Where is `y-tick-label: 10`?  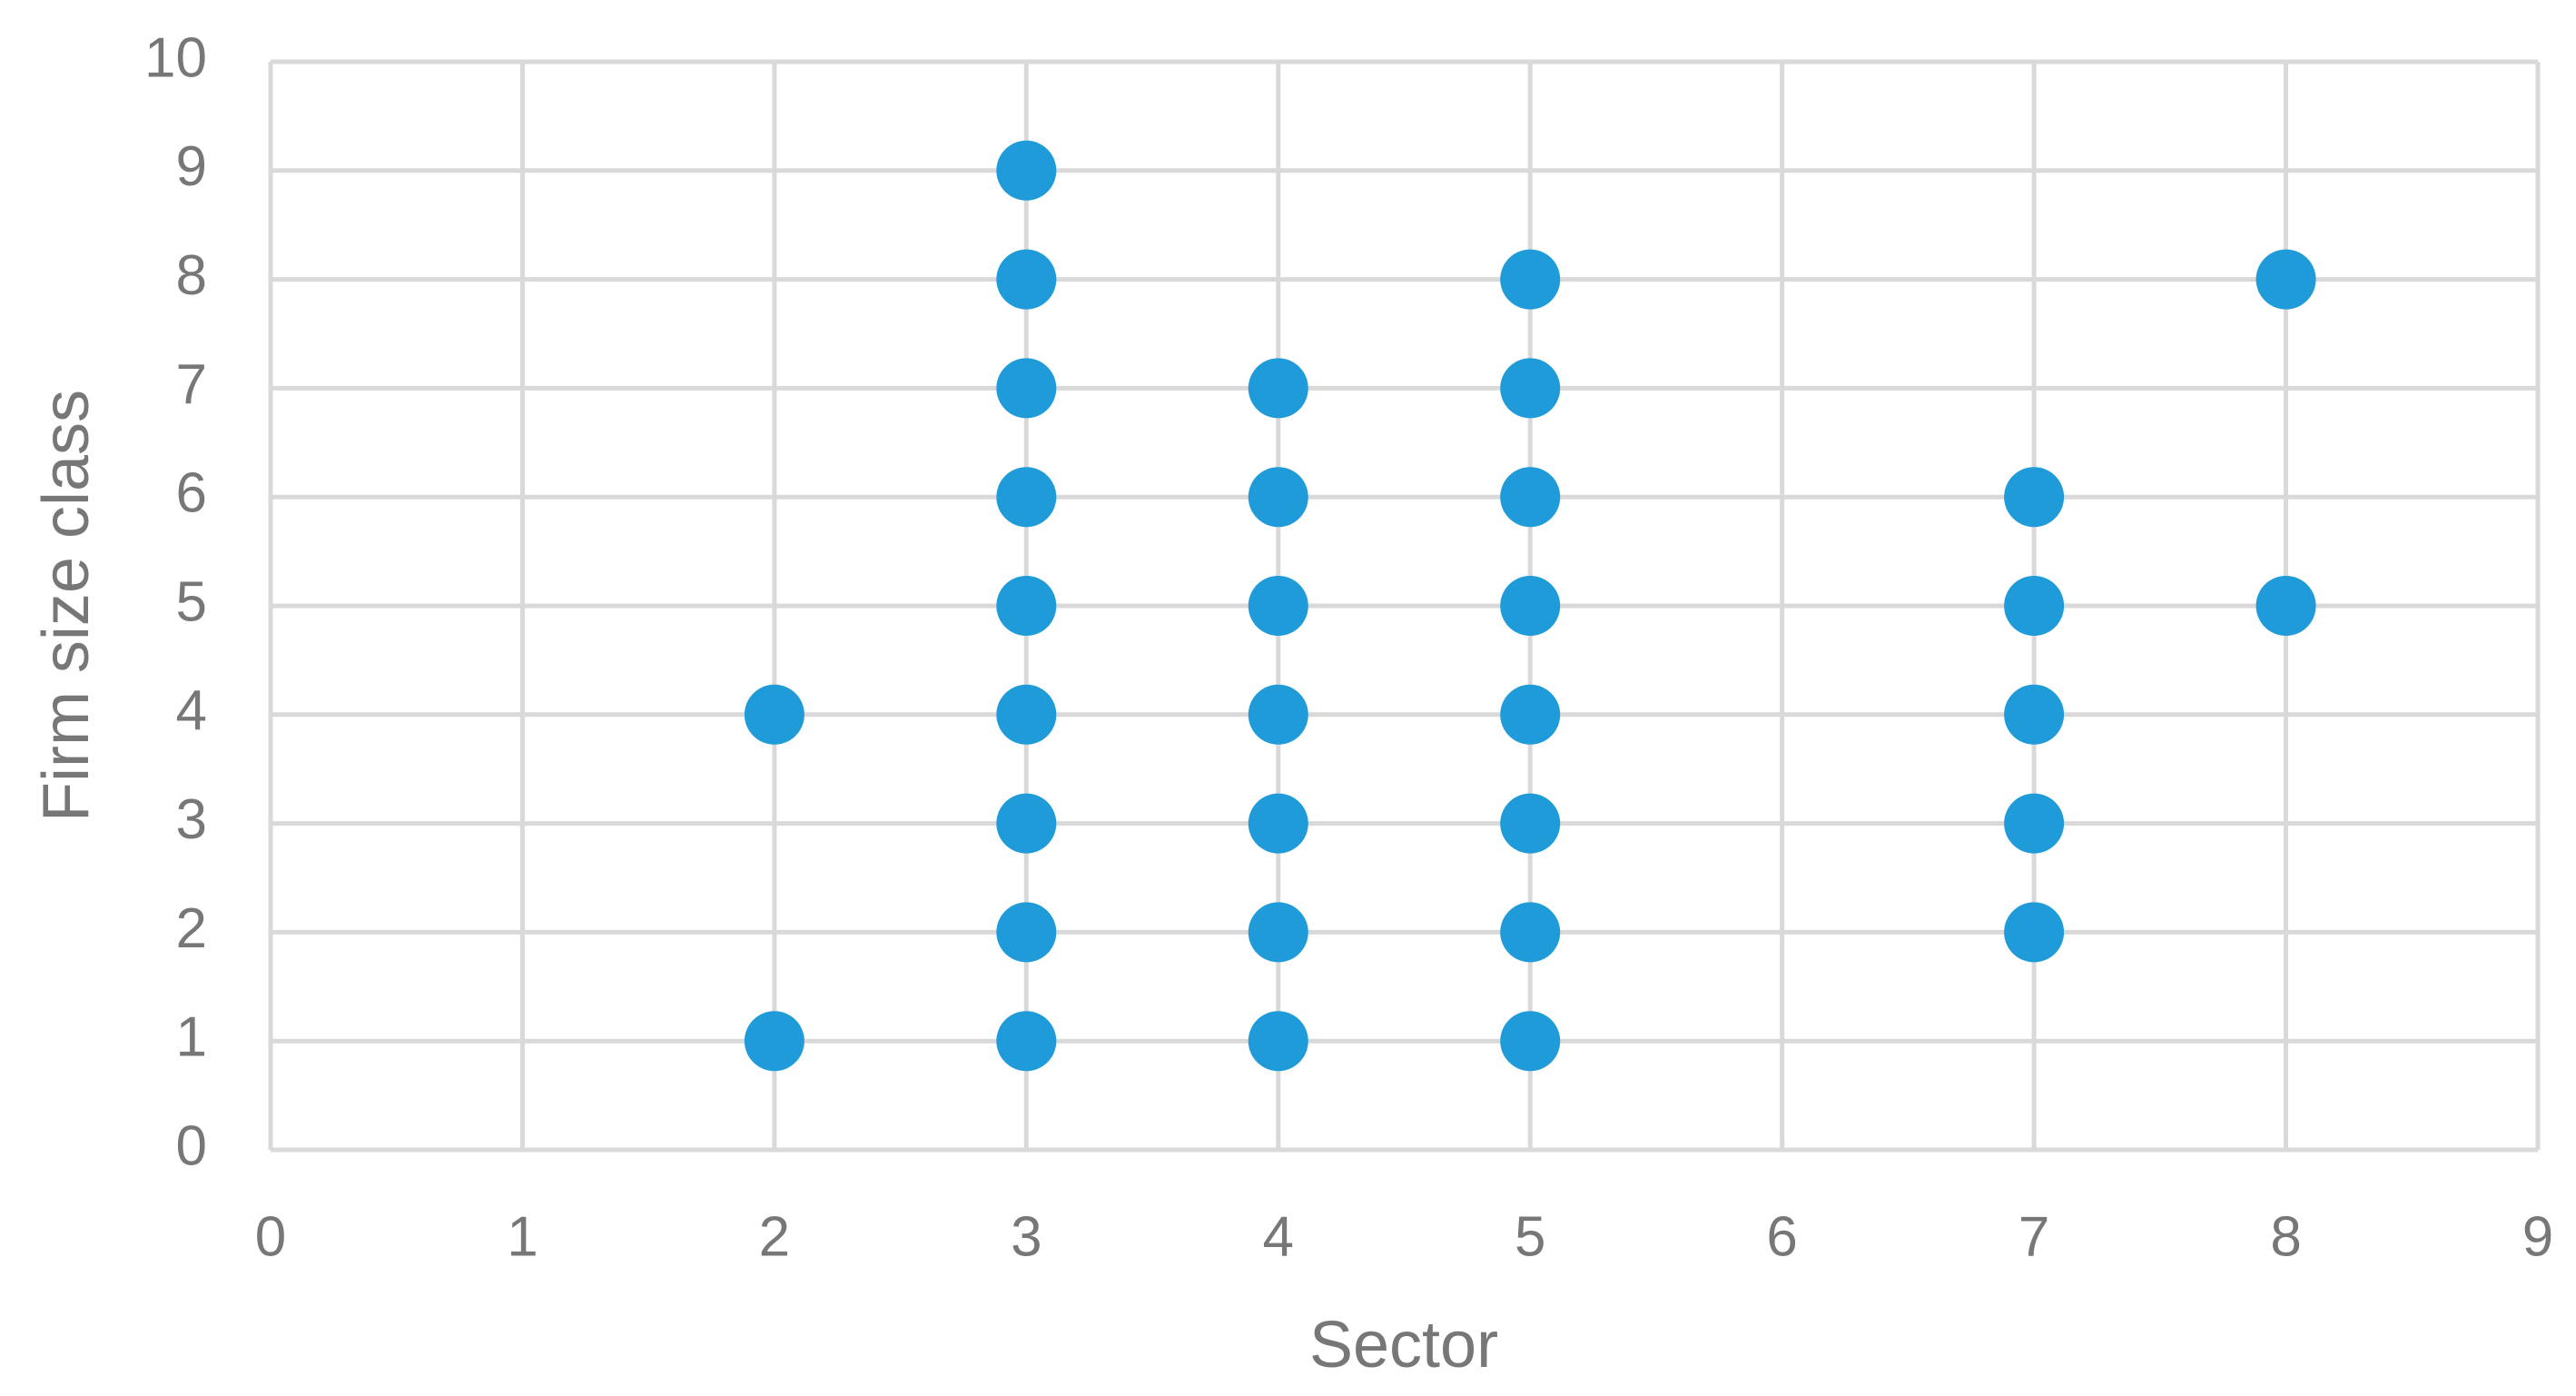
y-tick-label: 10 is located at coordinates (175, 57).